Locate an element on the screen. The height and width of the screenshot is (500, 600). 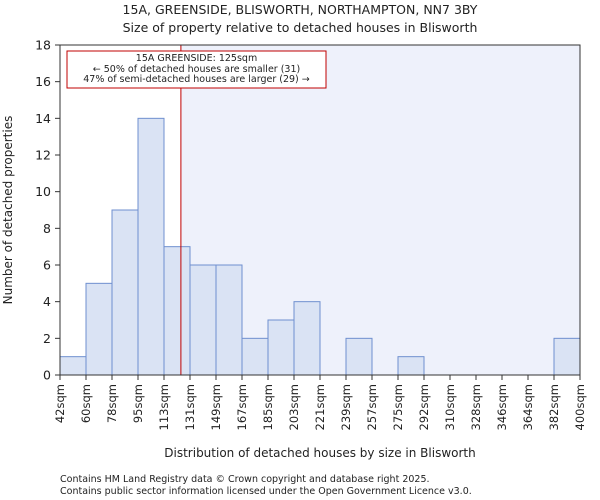
bar-185sqm is located at coordinates (281, 347).